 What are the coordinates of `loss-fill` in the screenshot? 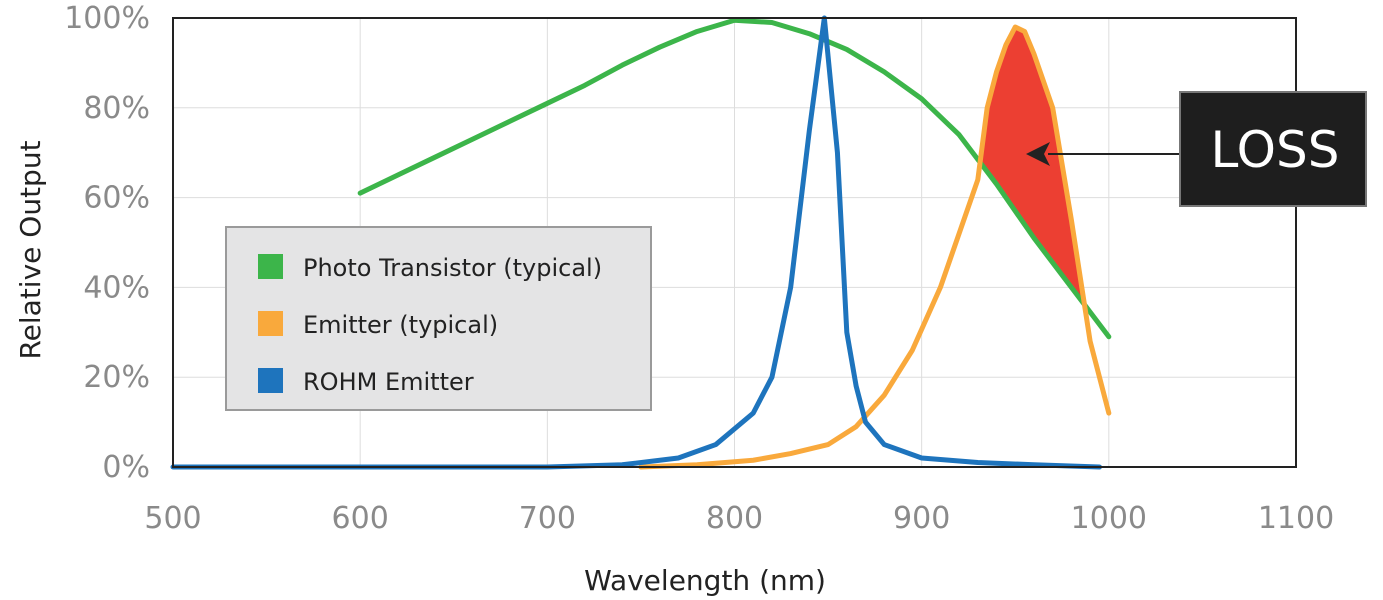 It's located at (1030, 163).